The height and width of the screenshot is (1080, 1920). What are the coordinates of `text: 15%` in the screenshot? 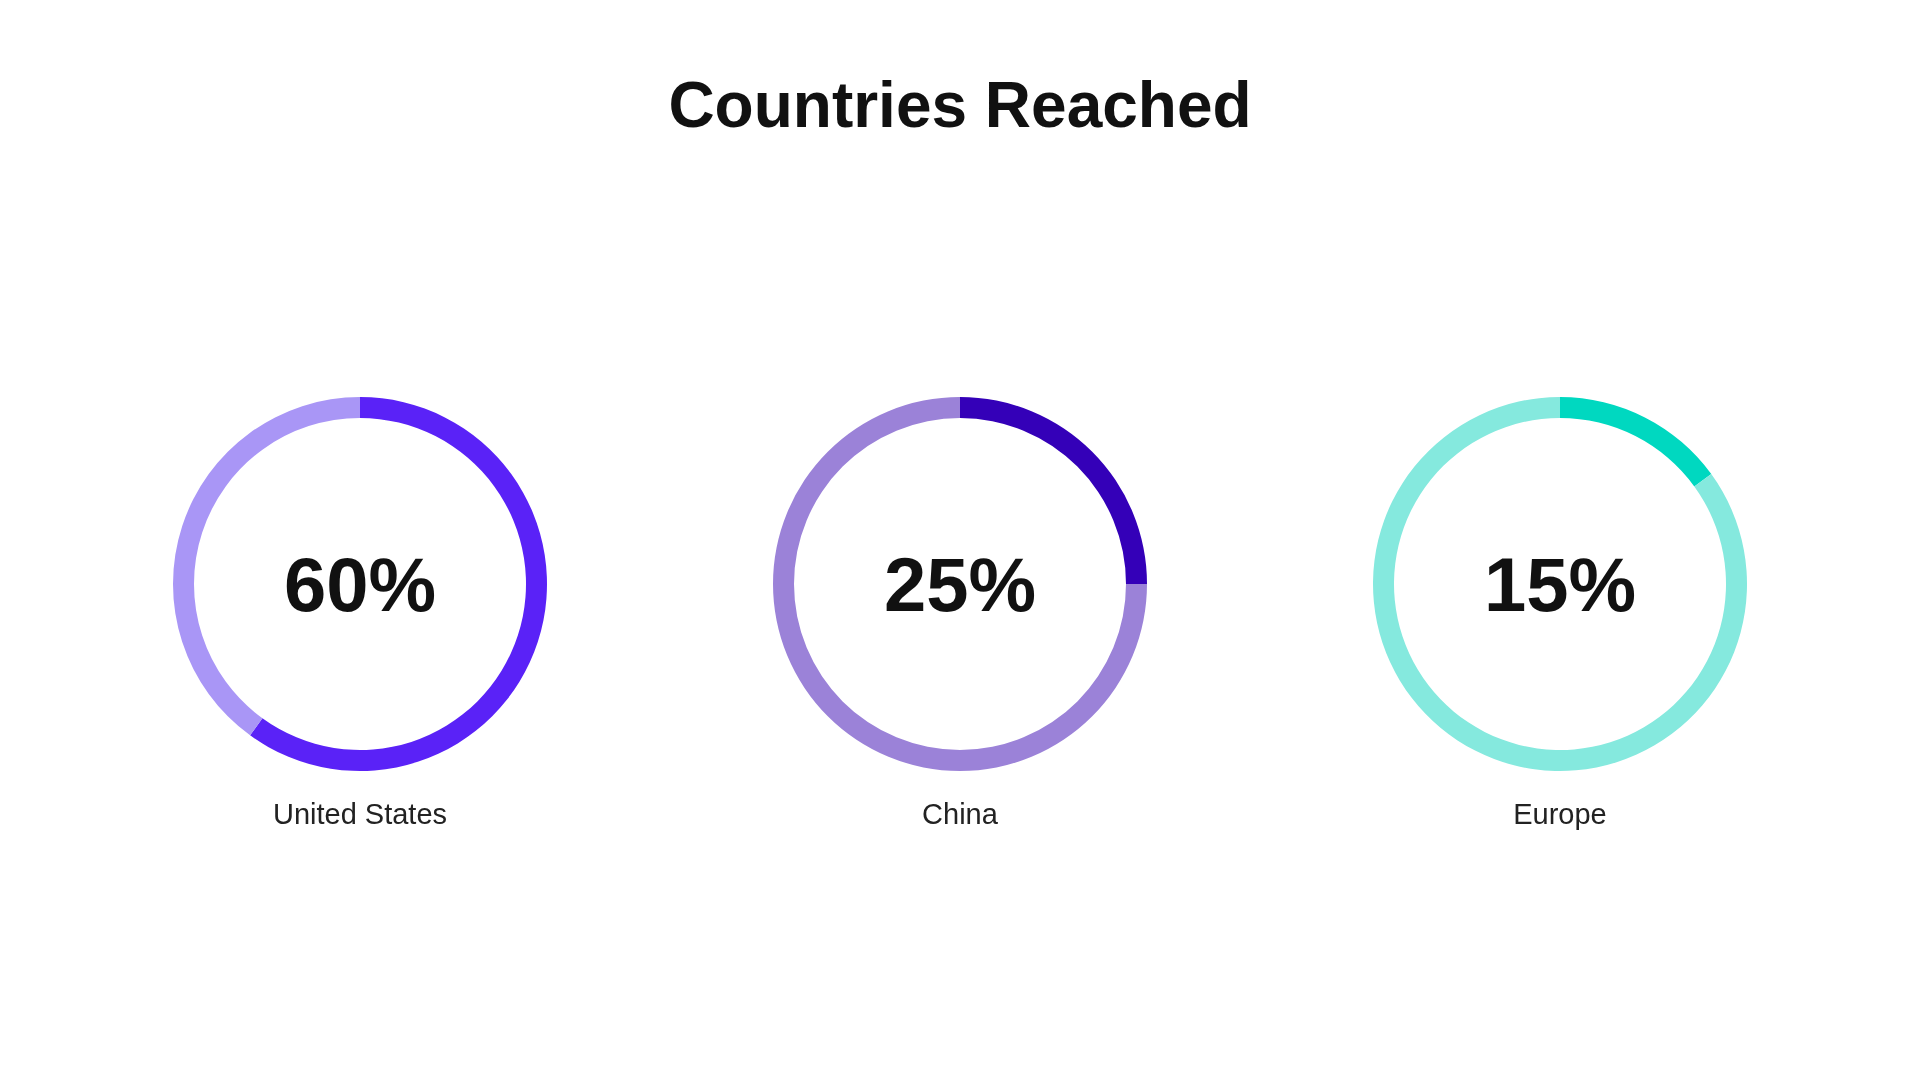 It's located at (1560, 584).